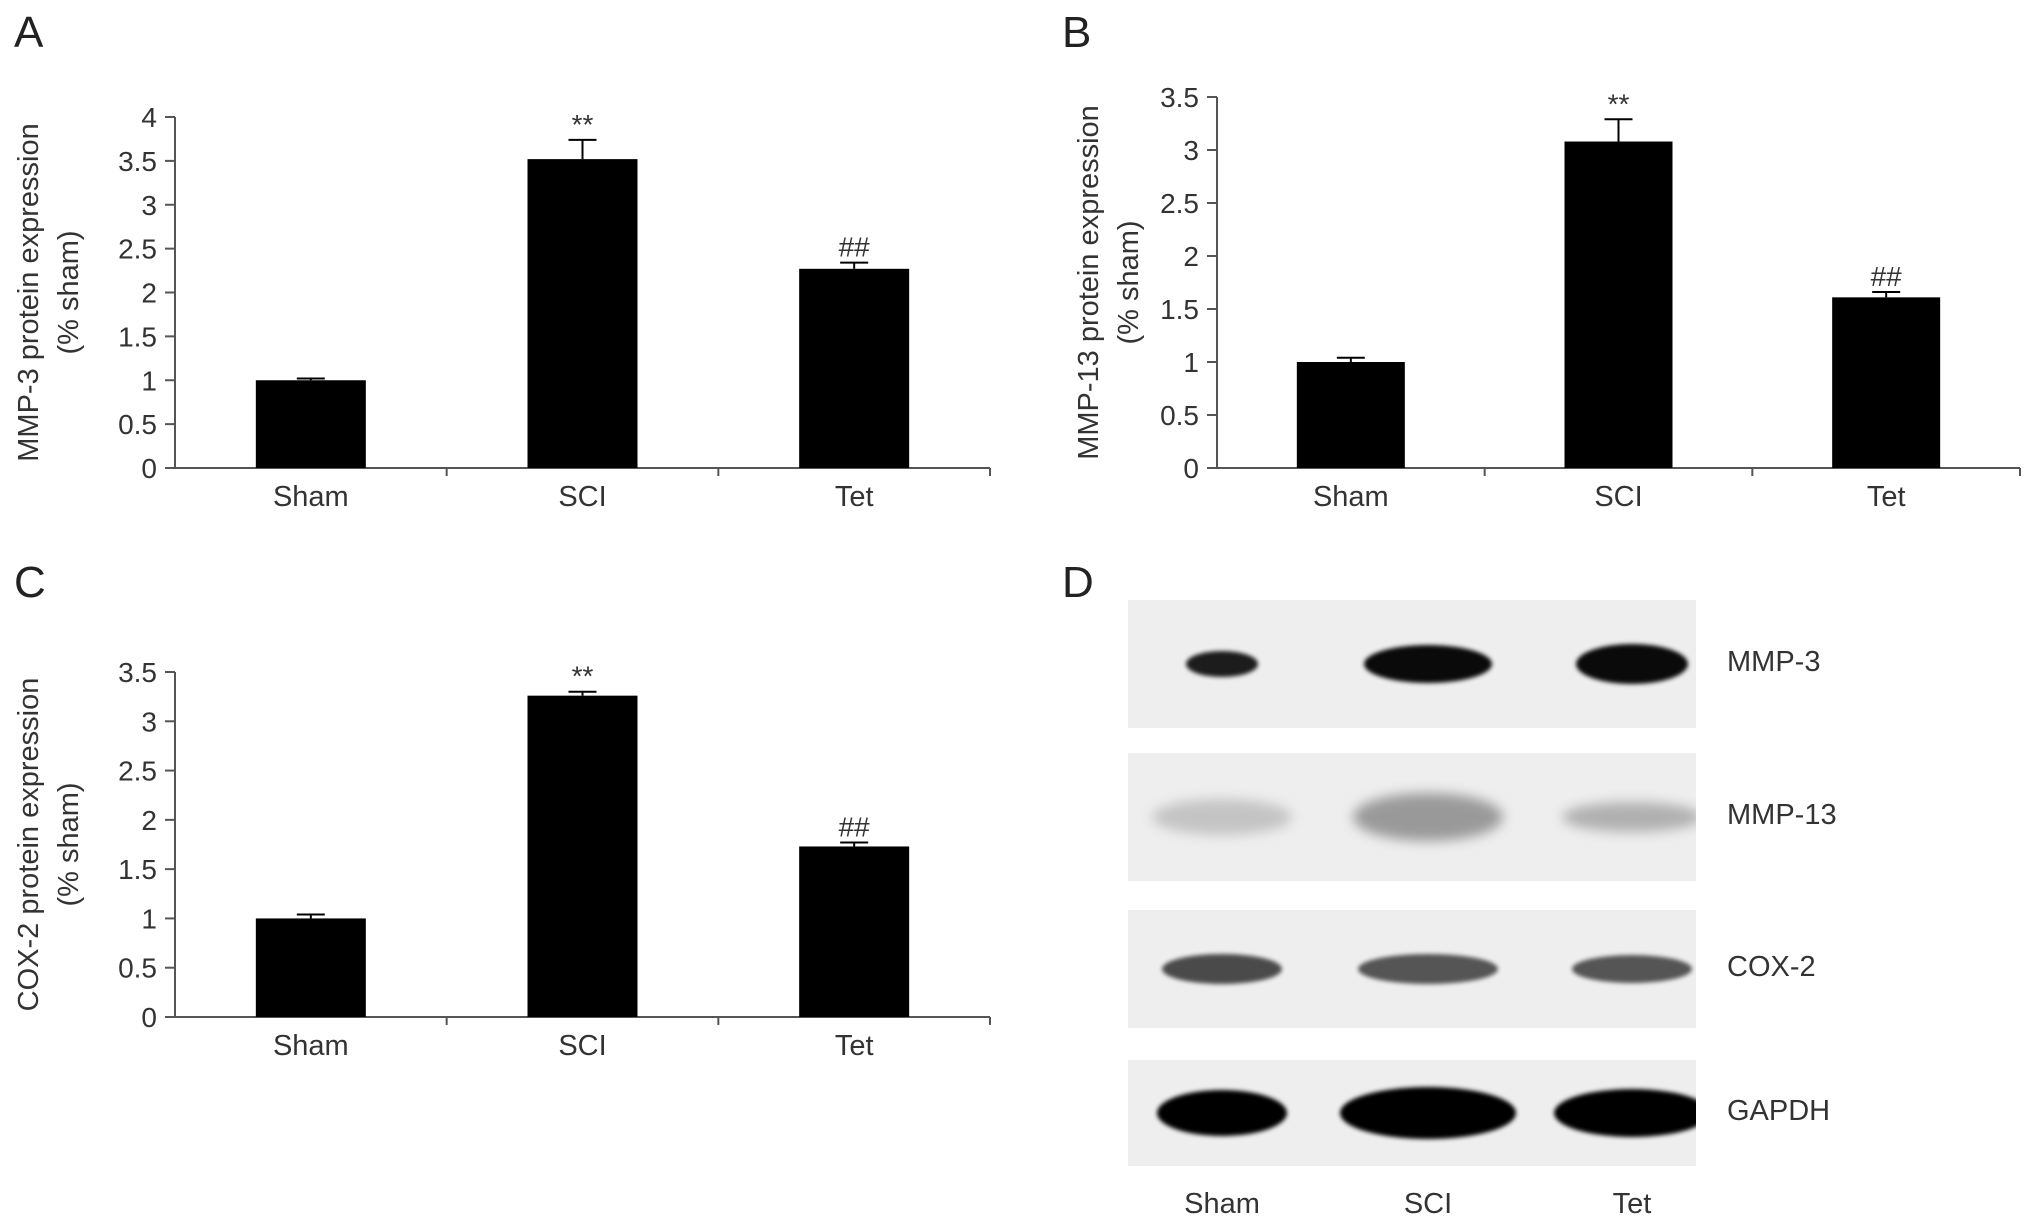 This screenshot has height=1232, width=2031. What do you see at coordinates (1632, 1204) in the screenshot?
I see `blot-lane-label: Tet` at bounding box center [1632, 1204].